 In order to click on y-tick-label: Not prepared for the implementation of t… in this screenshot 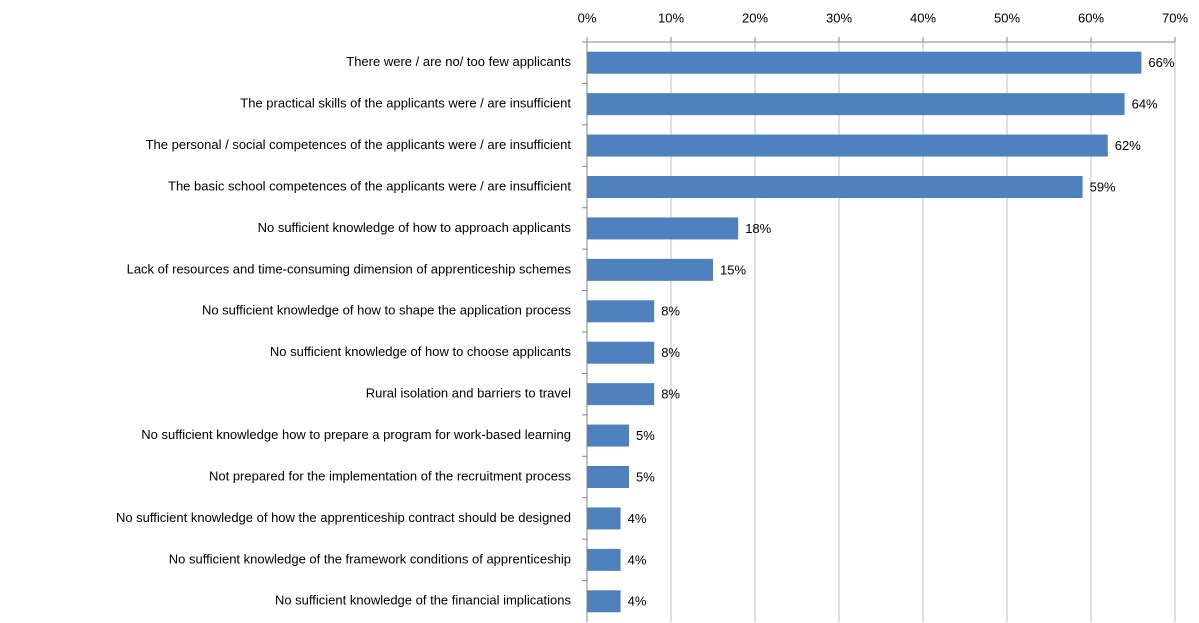, I will do `click(390, 475)`.